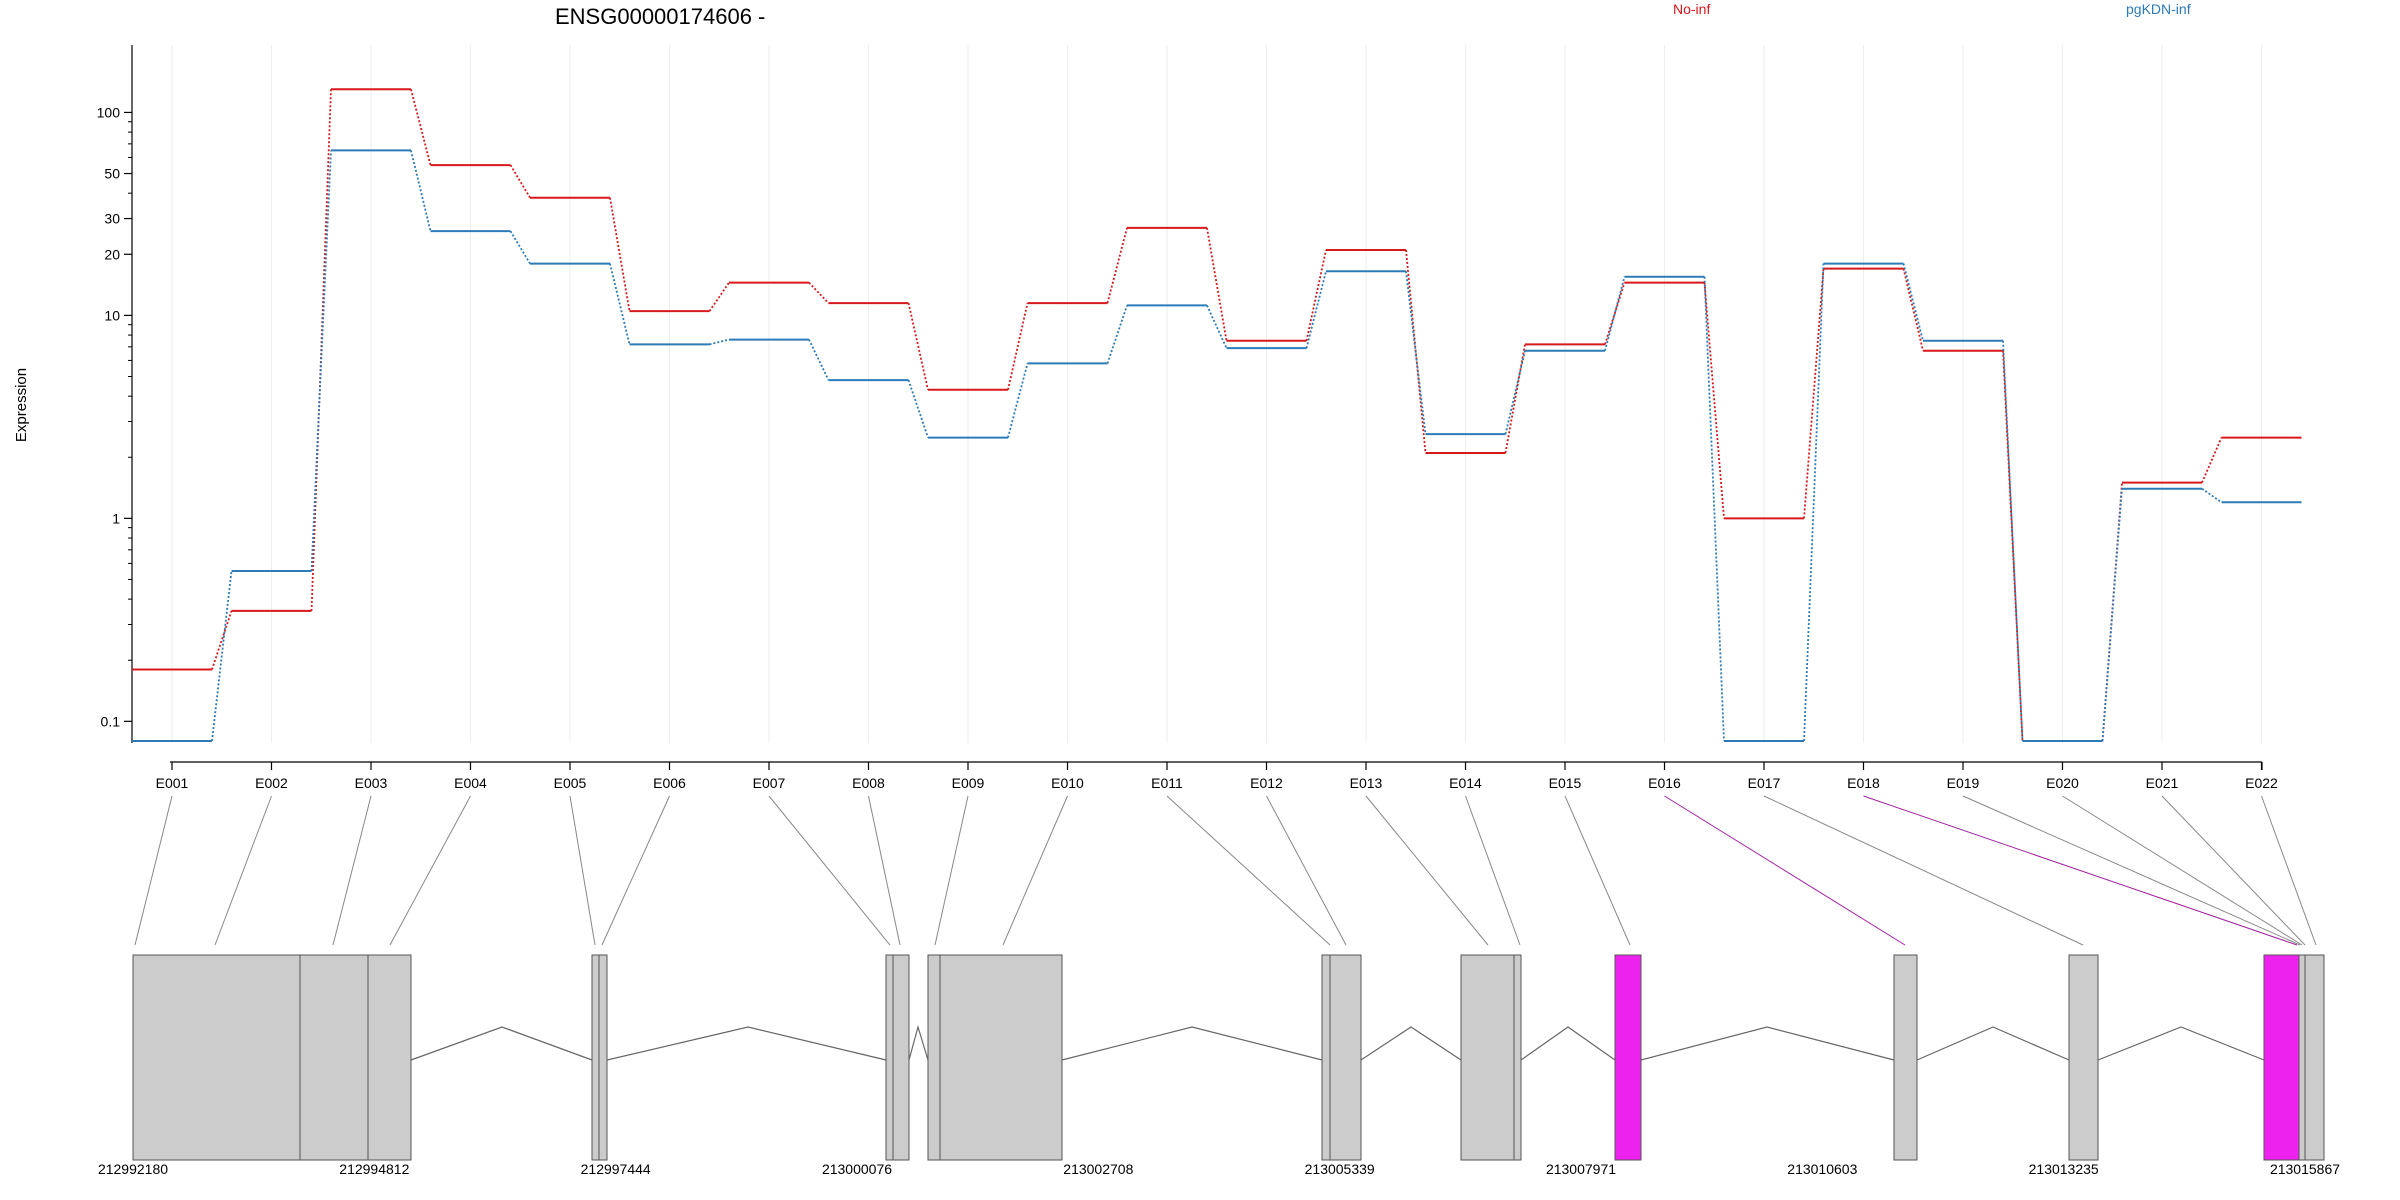 This screenshot has height=1200, width=2400. What do you see at coordinates (374, 1169) in the screenshot?
I see `genome-coordinate-label: 212994812` at bounding box center [374, 1169].